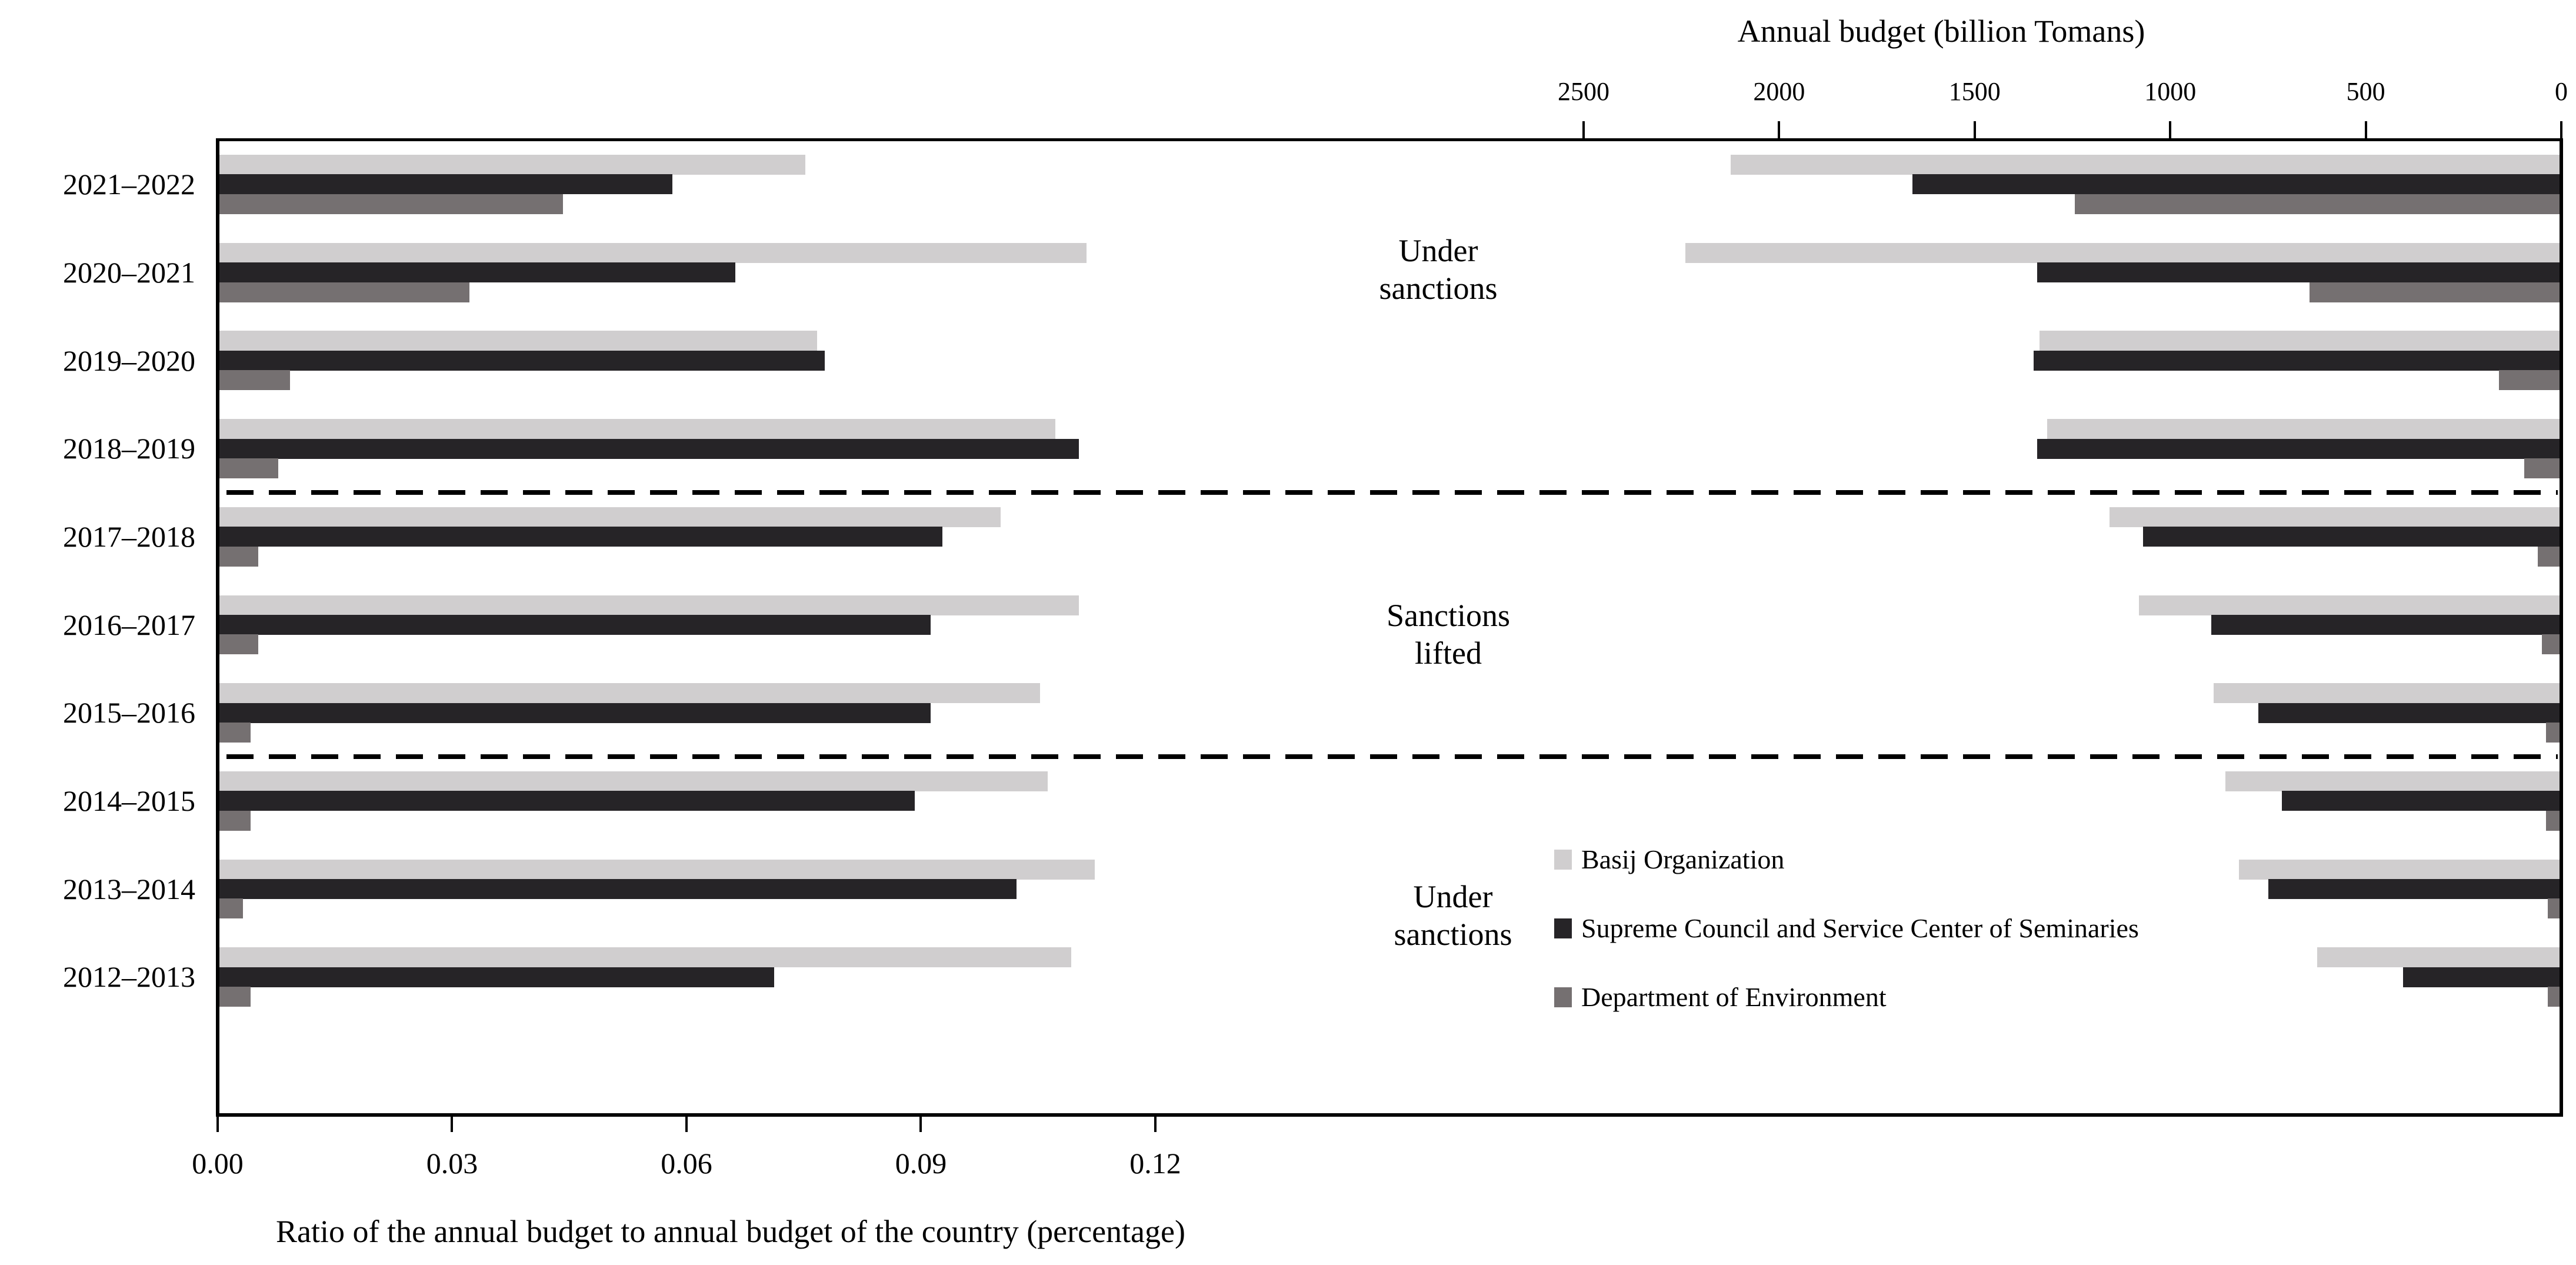 This screenshot has width=2576, height=1265. Describe the element at coordinates (1683, 859) in the screenshot. I see `legend-label-basij-organization: Basij Organization` at that location.